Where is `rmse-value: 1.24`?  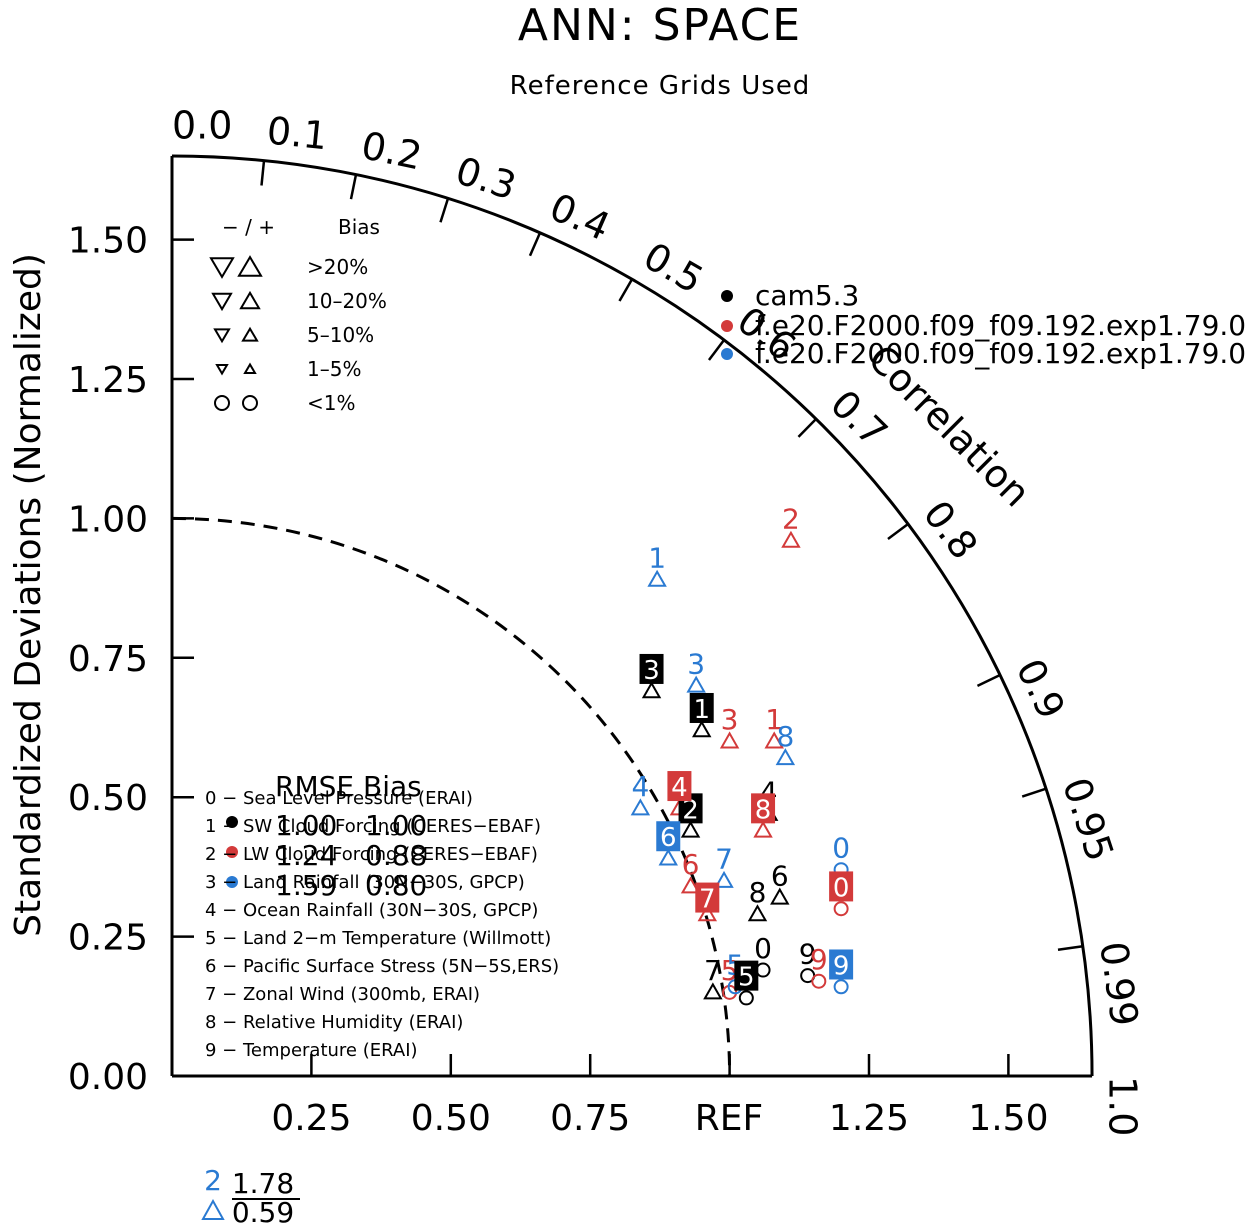
rmse-value: 1.24 is located at coordinates (306, 855).